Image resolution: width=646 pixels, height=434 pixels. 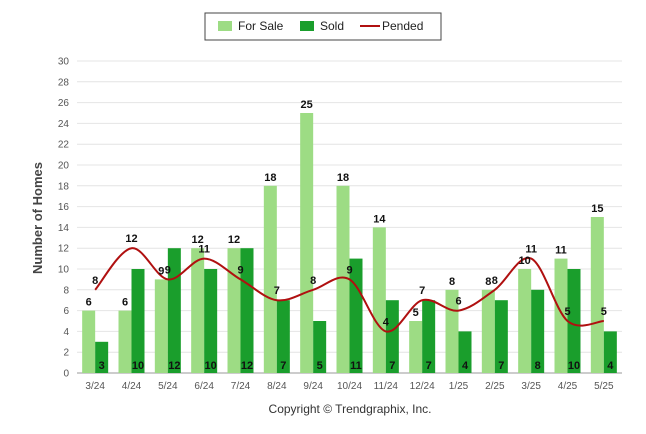 I want to click on label-pended: 6, so click(x=458, y=302).